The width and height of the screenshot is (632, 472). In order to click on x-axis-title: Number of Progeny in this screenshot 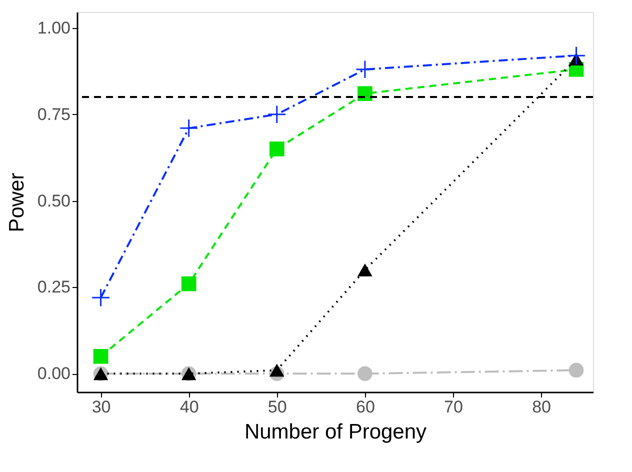, I will do `click(336, 432)`.